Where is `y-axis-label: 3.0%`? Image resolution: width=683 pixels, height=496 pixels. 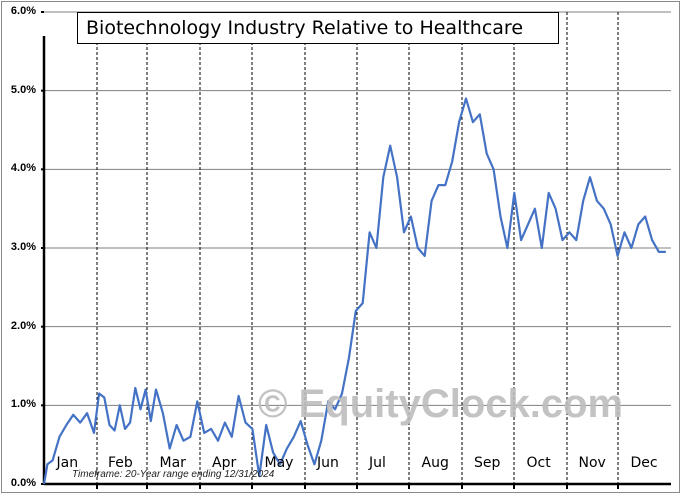
y-axis-label: 3.0% is located at coordinates (23, 247).